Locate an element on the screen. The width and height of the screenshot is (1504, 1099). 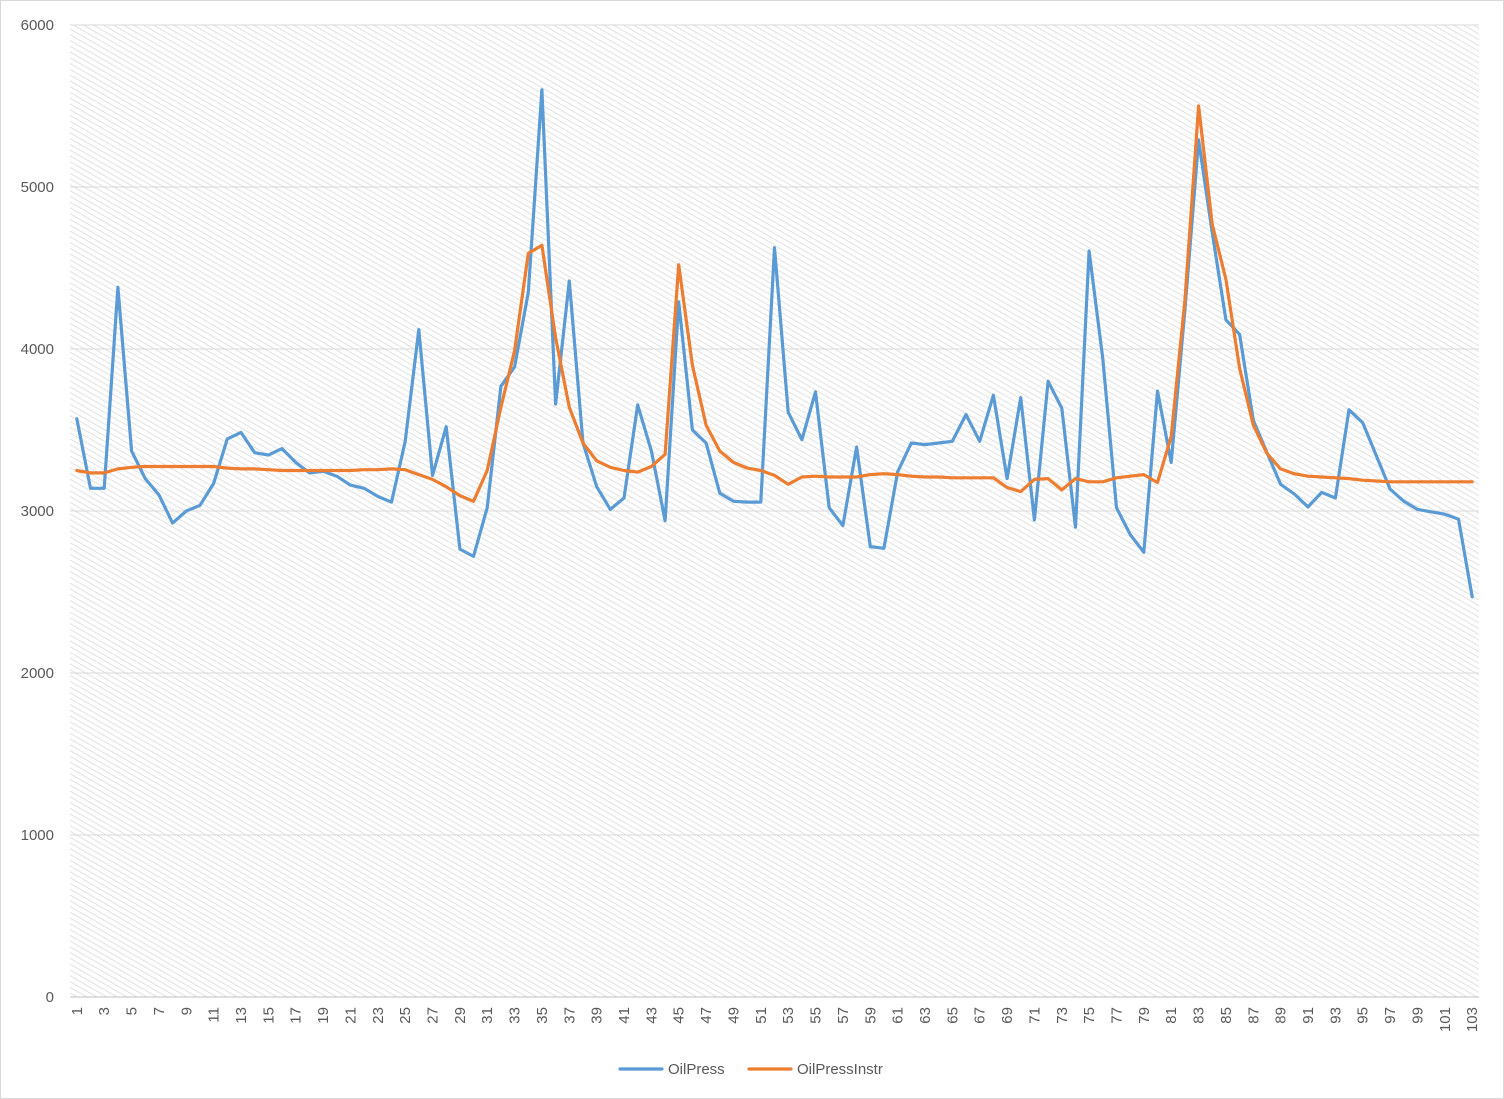
x-tick-label: 93 is located at coordinates (1335, 1015).